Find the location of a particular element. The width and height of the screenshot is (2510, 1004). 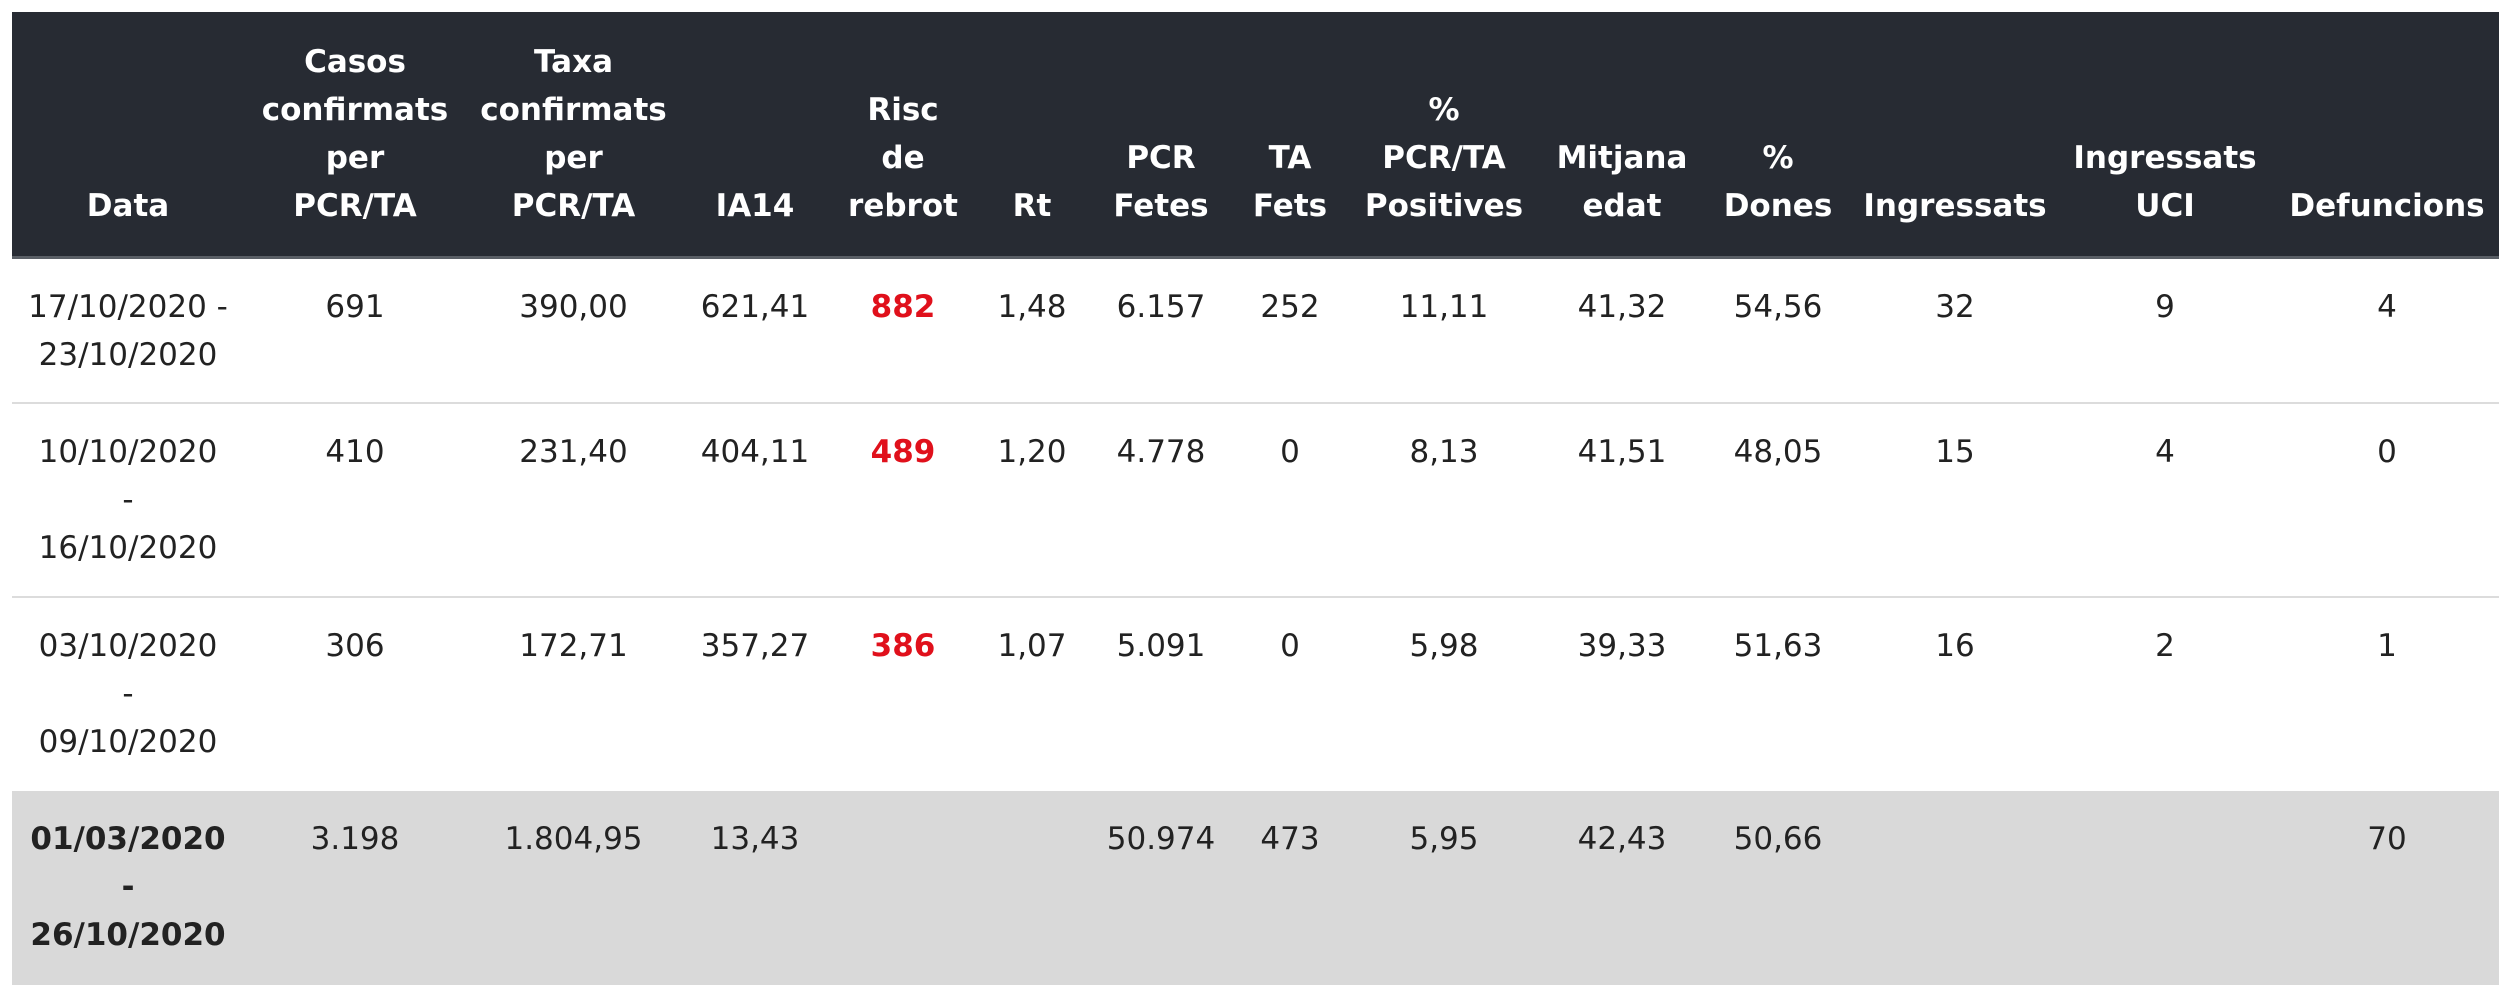

cell-dones: 50,66 is located at coordinates (1778, 839).